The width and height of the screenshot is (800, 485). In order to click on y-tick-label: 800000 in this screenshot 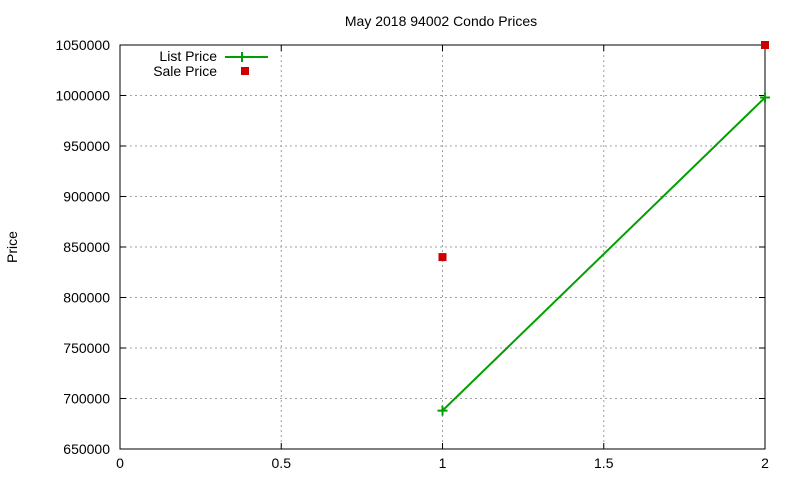, I will do `click(86, 298)`.